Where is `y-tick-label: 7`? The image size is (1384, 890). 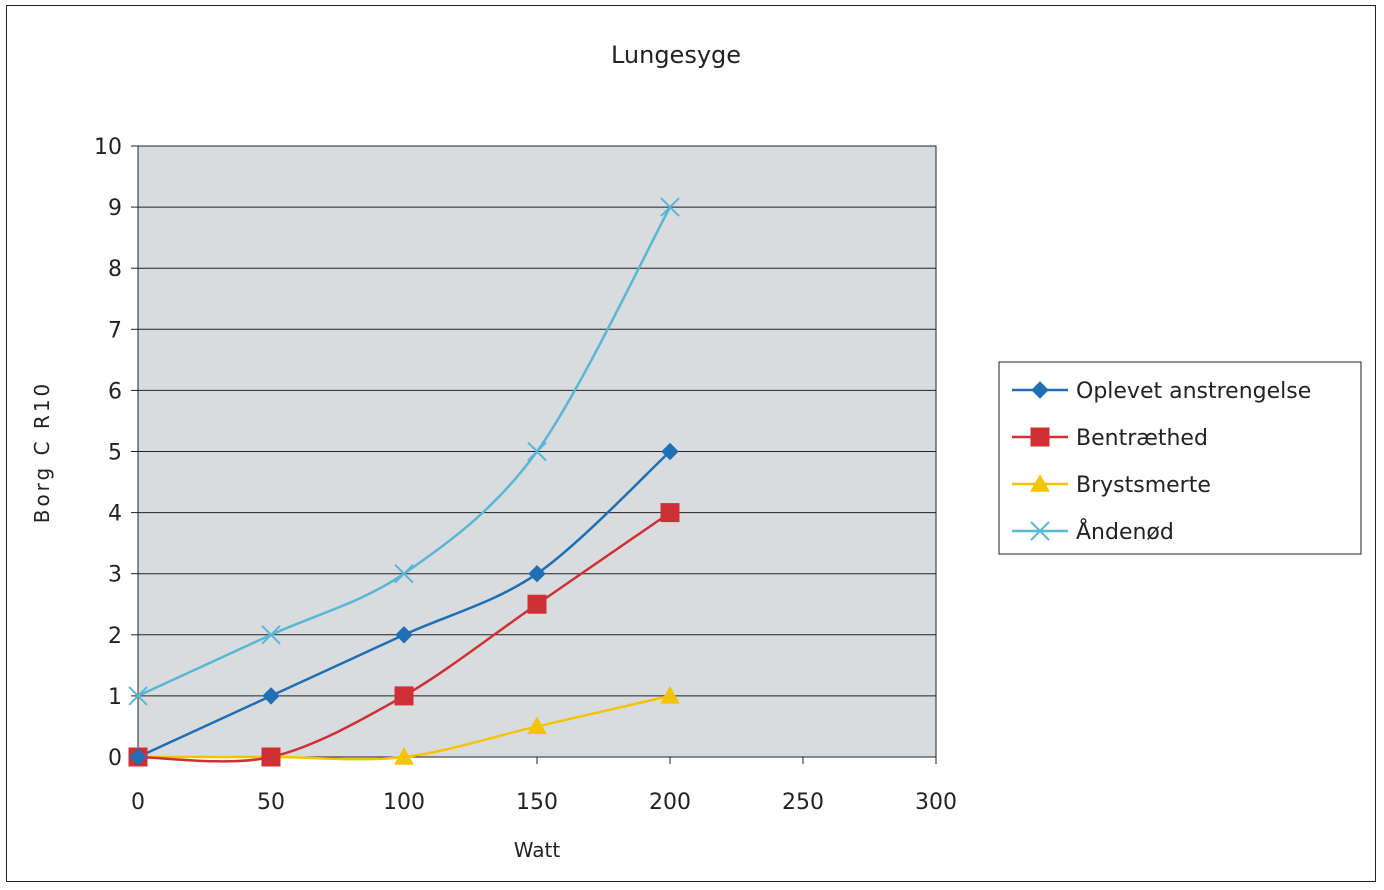 y-tick-label: 7 is located at coordinates (115, 330).